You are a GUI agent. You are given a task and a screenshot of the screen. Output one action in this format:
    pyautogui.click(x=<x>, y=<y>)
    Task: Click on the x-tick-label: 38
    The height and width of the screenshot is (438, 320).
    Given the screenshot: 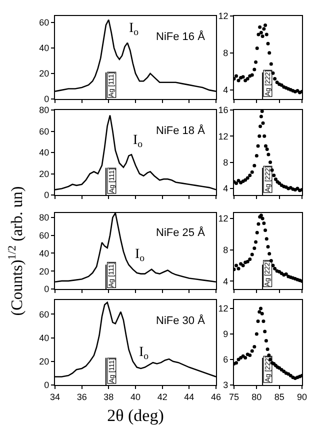 What is the action you would take?
    pyautogui.click(x=109, y=397)
    